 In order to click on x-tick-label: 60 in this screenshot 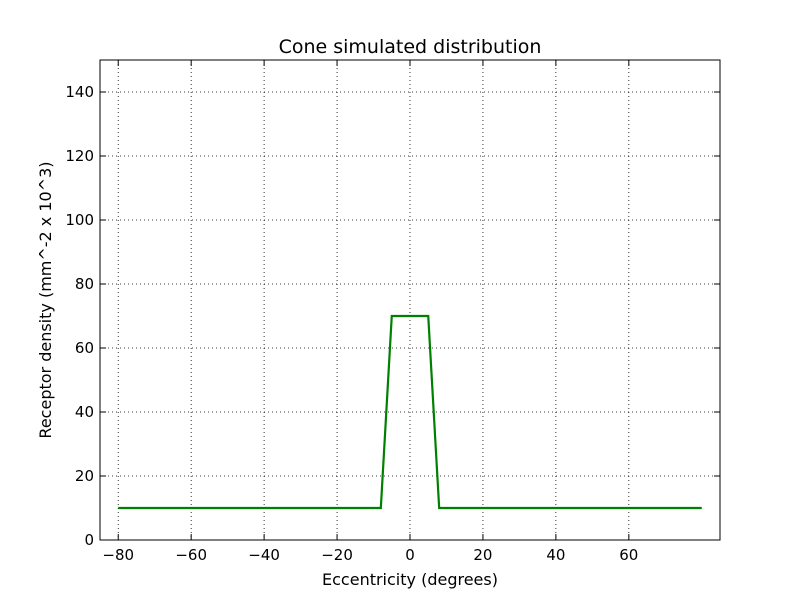, I will do `click(628, 555)`.